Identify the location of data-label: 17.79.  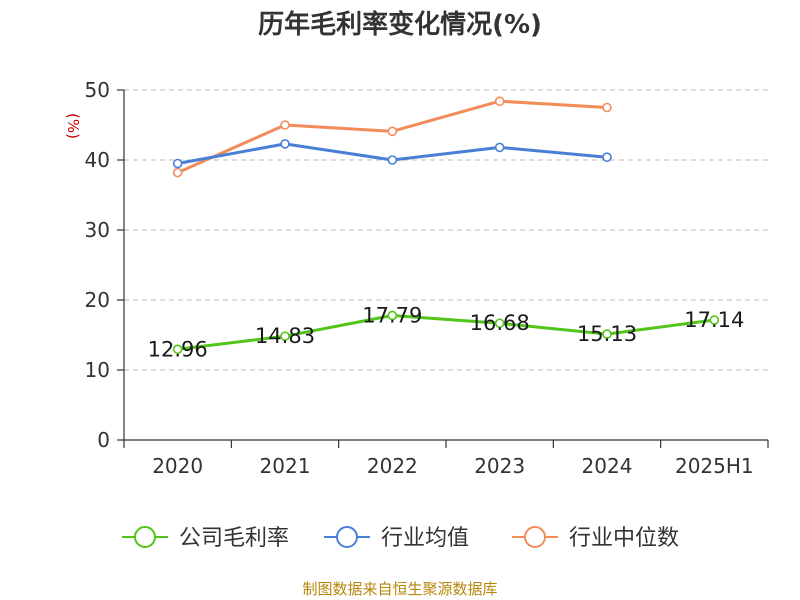
(392, 315).